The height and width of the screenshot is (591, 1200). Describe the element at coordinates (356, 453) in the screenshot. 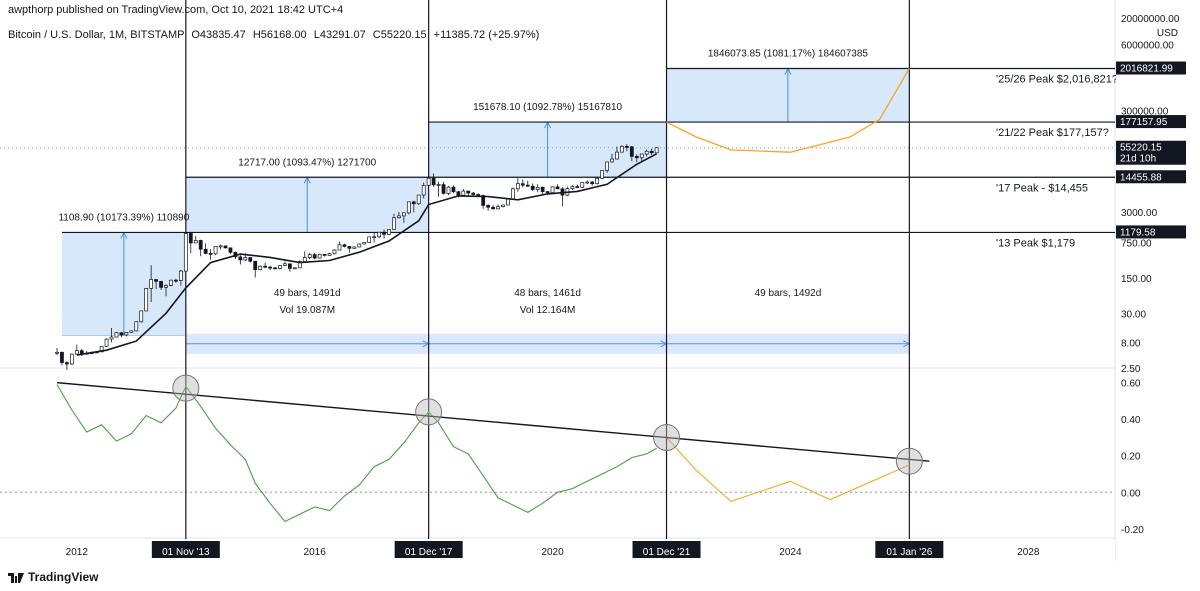

I see `oscillator-line` at that location.